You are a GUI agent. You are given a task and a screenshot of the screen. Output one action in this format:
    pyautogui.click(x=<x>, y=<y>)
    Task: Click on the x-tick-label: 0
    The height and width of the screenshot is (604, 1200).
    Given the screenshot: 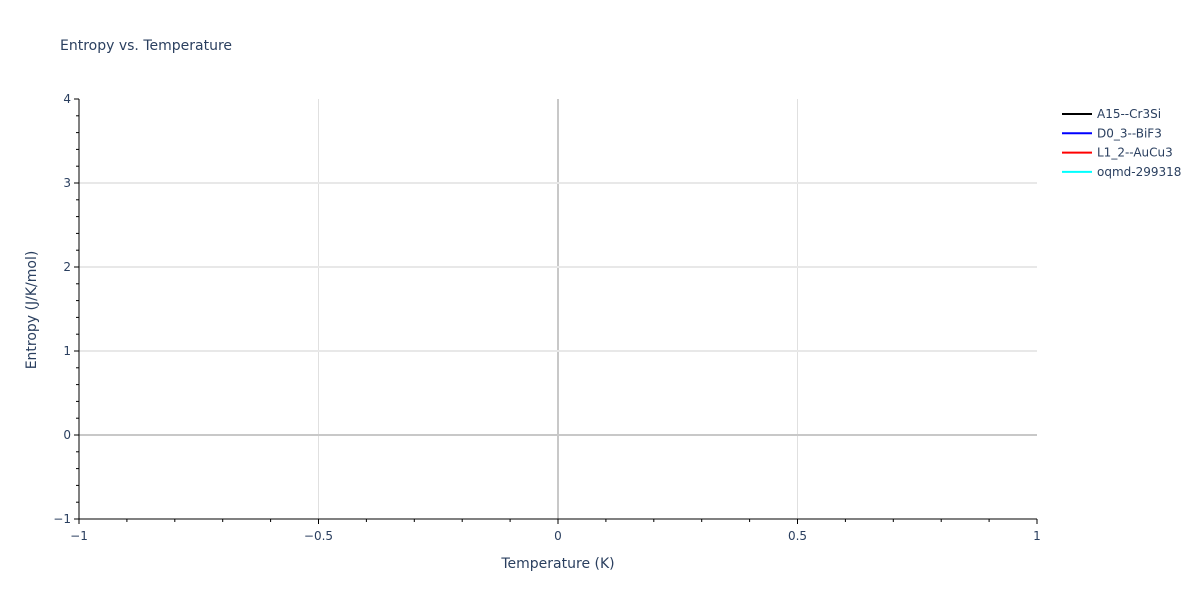 What is the action you would take?
    pyautogui.click(x=558, y=536)
    